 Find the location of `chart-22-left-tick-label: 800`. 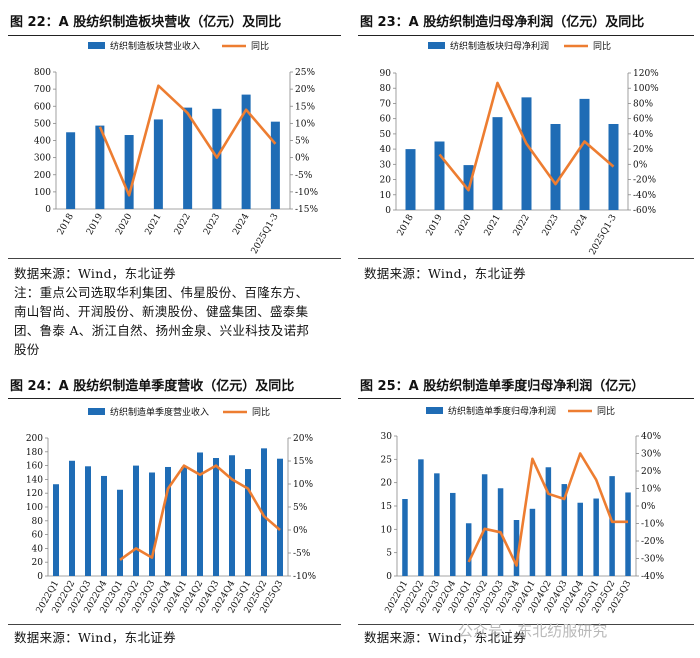

chart-22-left-tick-label: 800 is located at coordinates (42, 73).